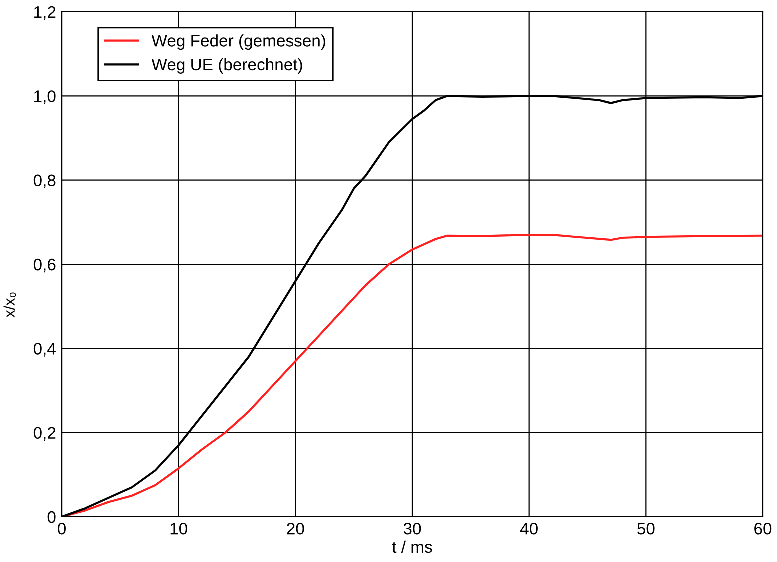  I want to click on y-tick-label: 0,6, so click(45, 265).